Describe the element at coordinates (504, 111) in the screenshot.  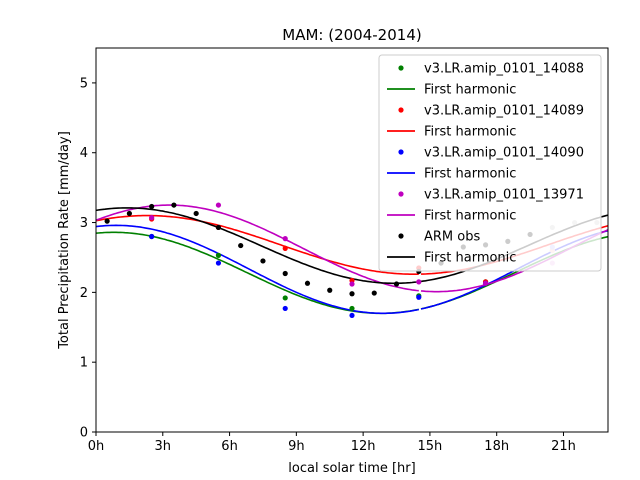
I see `legend-entry-label: v3.LR.amip_0101_14089` at that location.